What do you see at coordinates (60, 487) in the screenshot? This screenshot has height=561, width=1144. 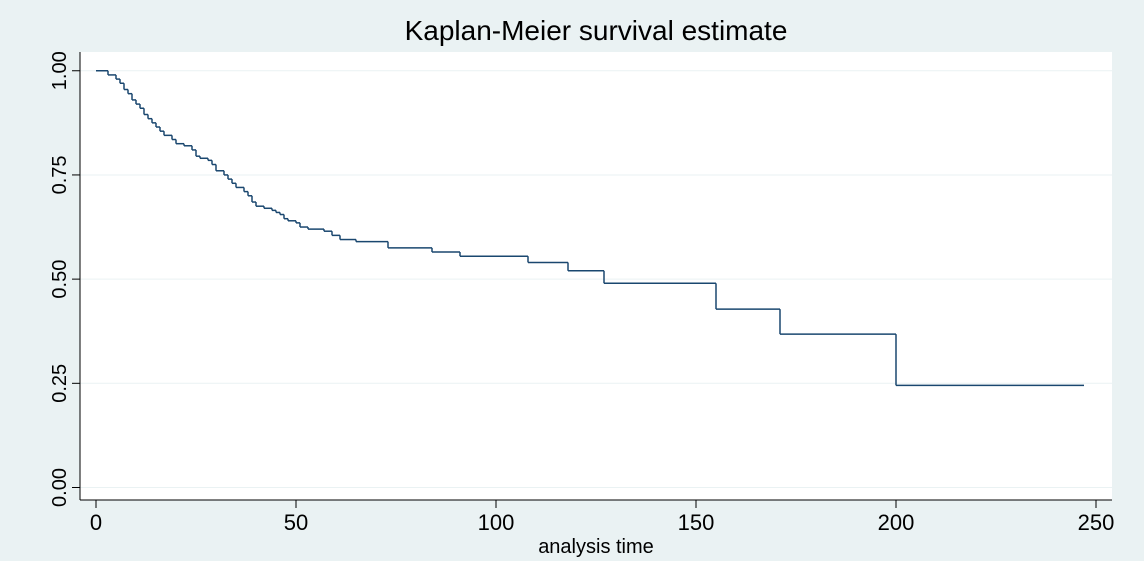 I see `y-tick-label: 0.00` at bounding box center [60, 487].